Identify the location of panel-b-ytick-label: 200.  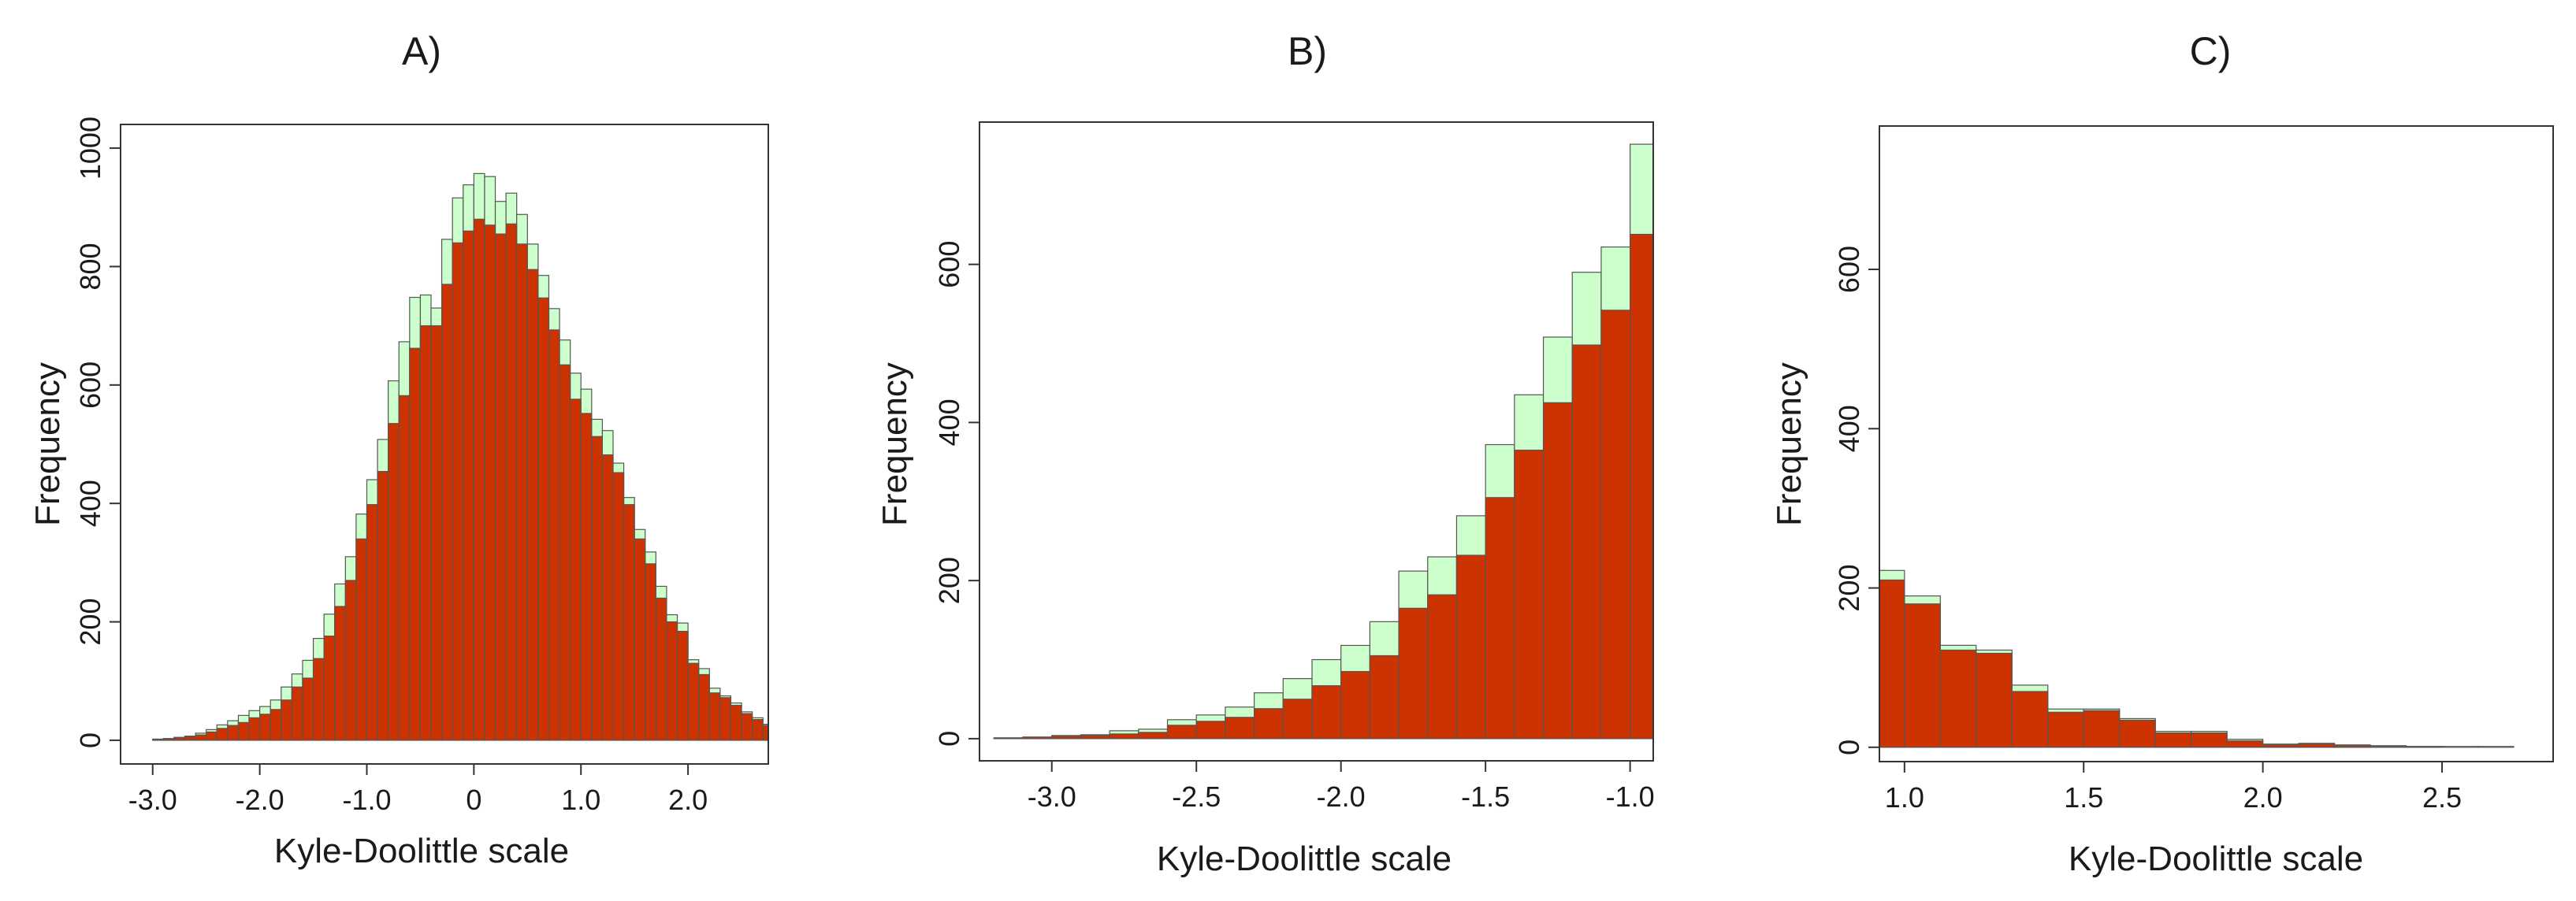
(949, 580).